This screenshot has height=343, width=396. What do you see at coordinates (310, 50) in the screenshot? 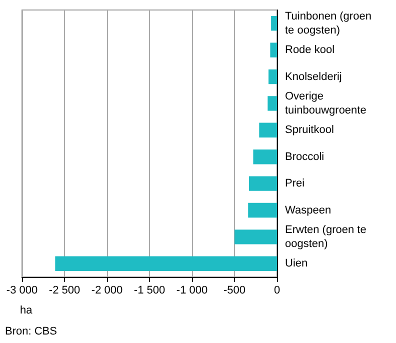
I see `y-tick-label: Rode kool` at bounding box center [310, 50].